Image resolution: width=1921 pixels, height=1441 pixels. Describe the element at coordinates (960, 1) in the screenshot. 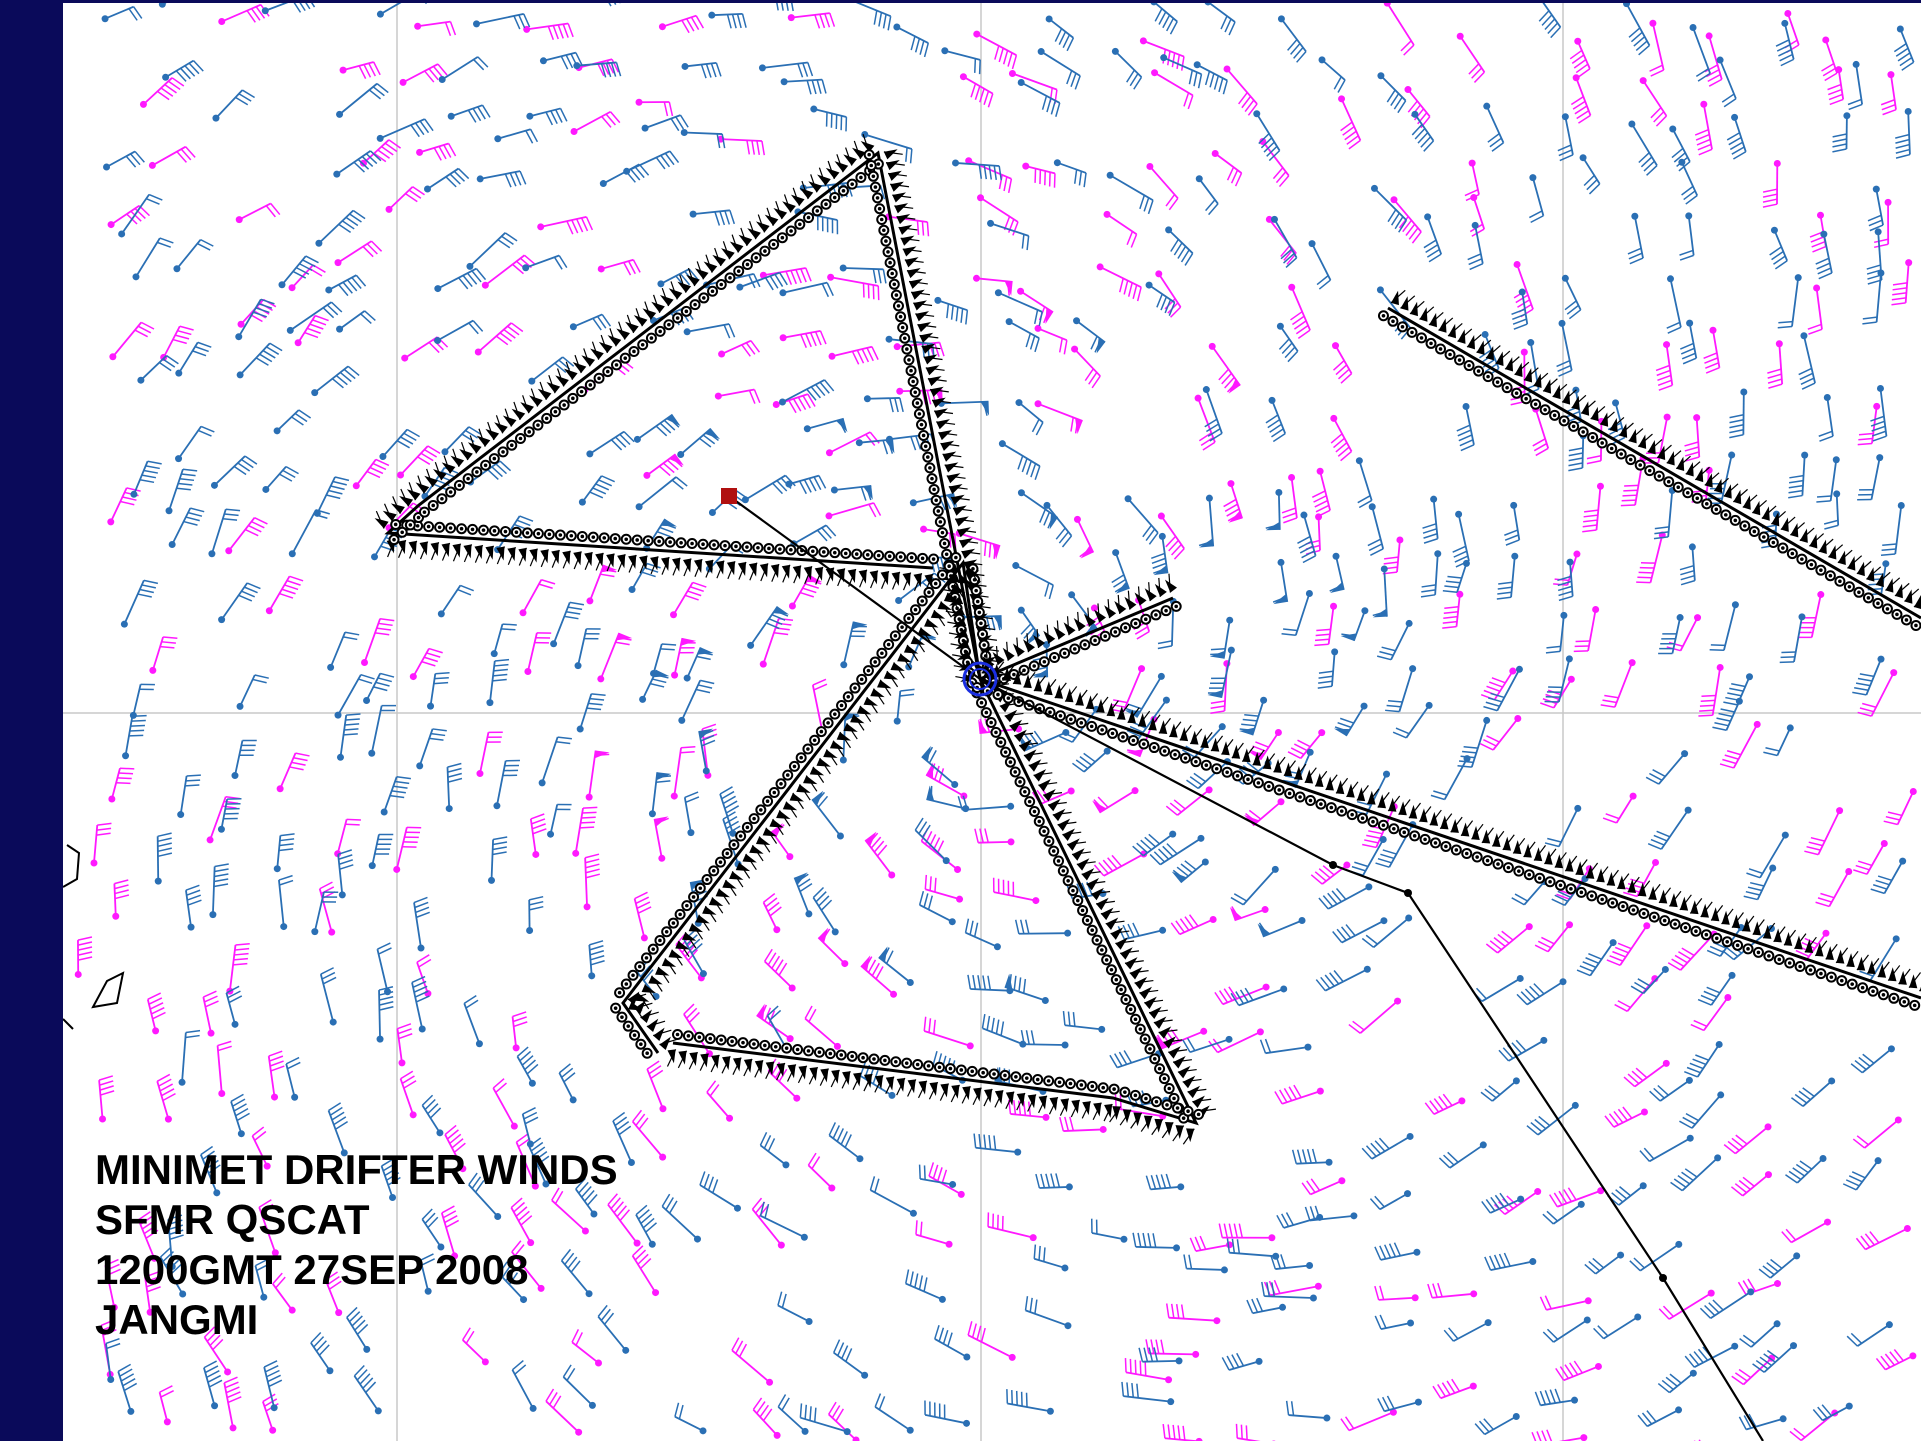

I see `frame-border-top` at that location.